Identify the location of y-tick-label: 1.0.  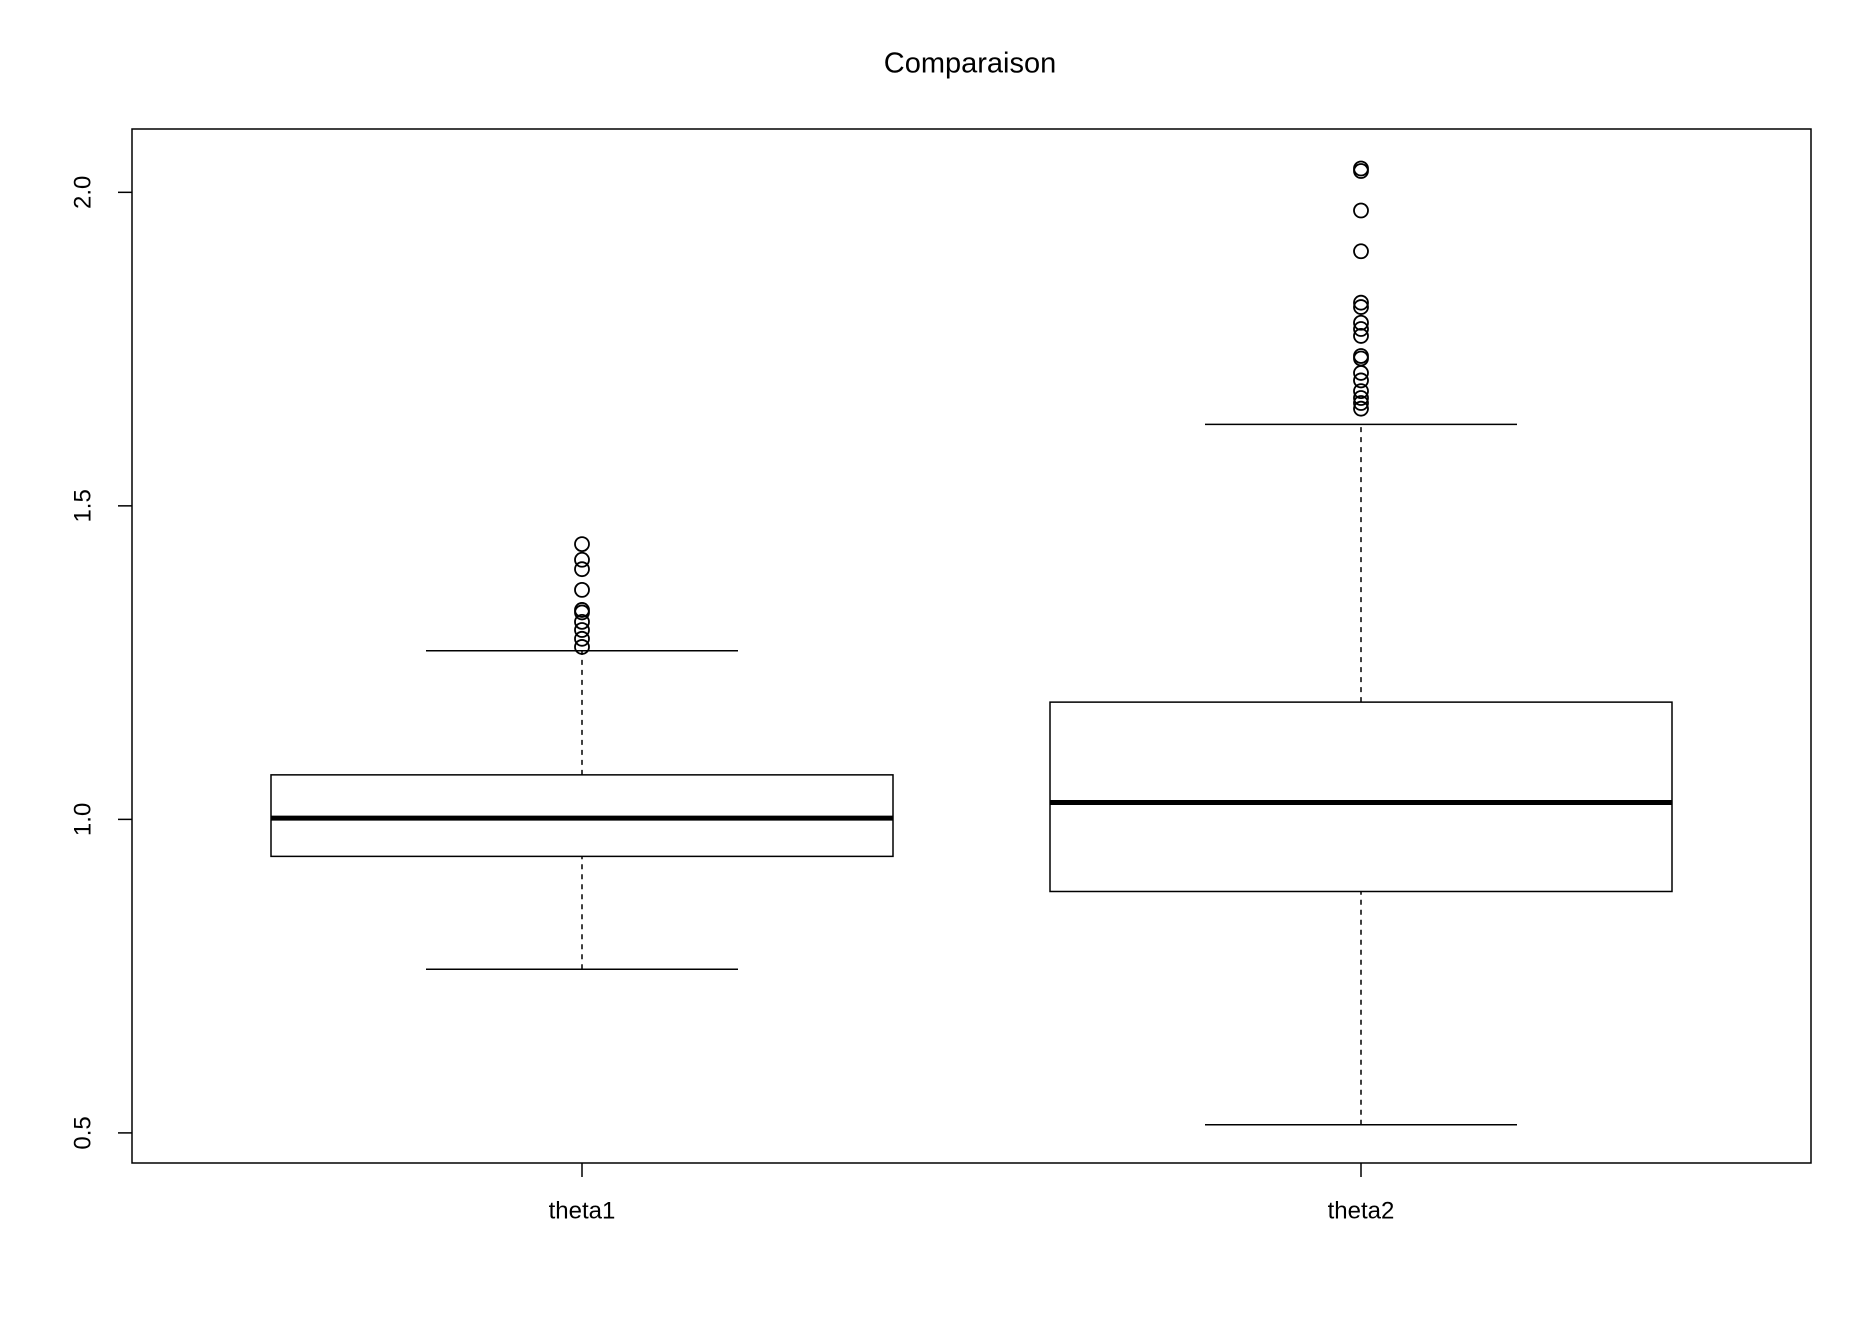
(82, 819).